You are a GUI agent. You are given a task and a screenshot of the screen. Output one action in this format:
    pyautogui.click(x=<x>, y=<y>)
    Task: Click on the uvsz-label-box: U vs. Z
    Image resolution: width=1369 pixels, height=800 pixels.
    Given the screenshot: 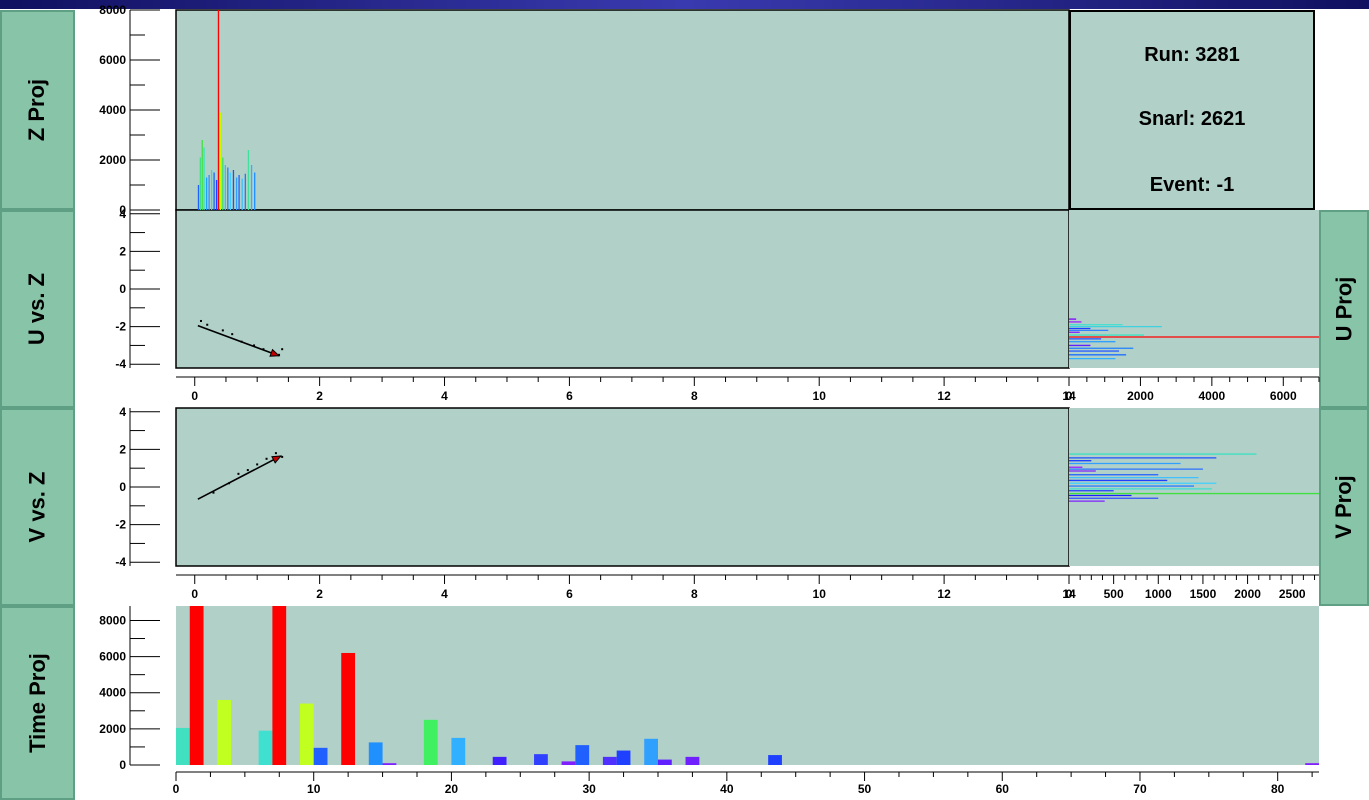 What is the action you would take?
    pyautogui.click(x=37, y=309)
    